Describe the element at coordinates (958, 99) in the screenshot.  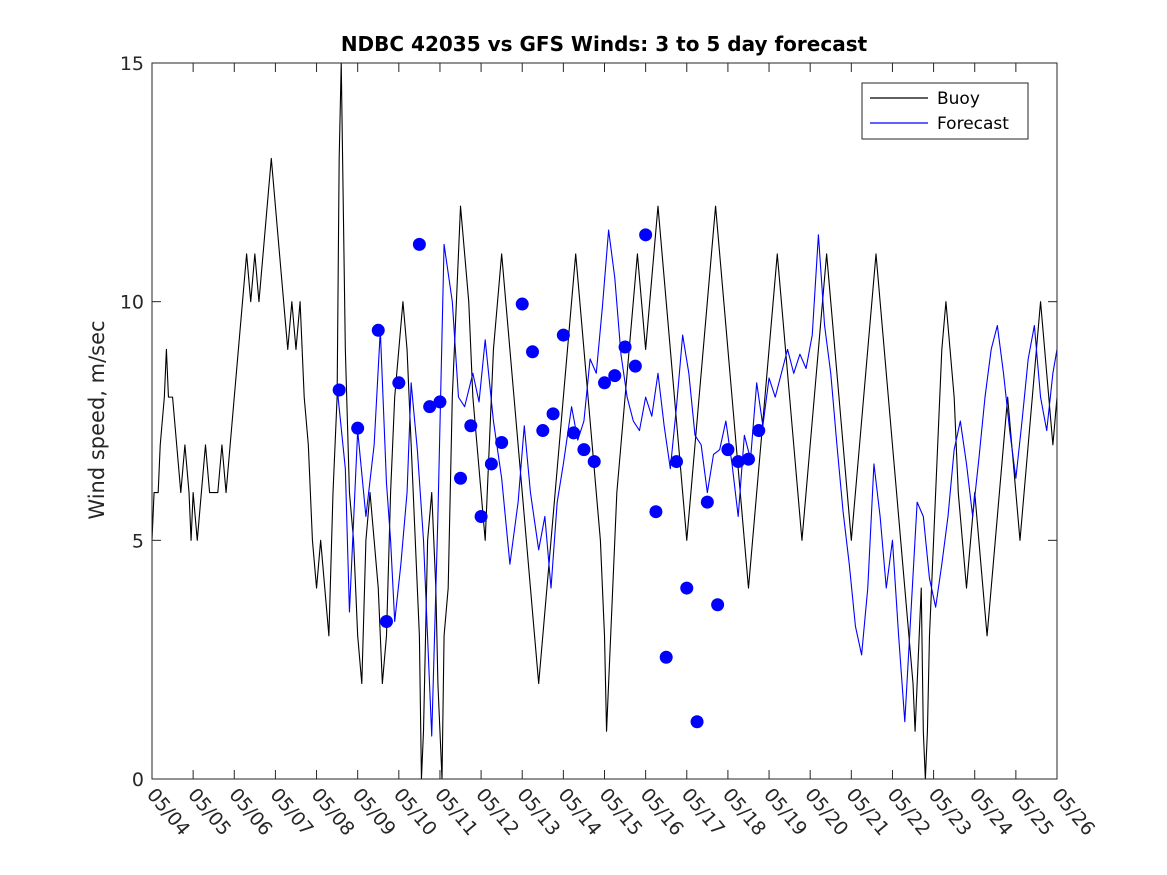
I see `legend-label-buoy: Buoy` at that location.